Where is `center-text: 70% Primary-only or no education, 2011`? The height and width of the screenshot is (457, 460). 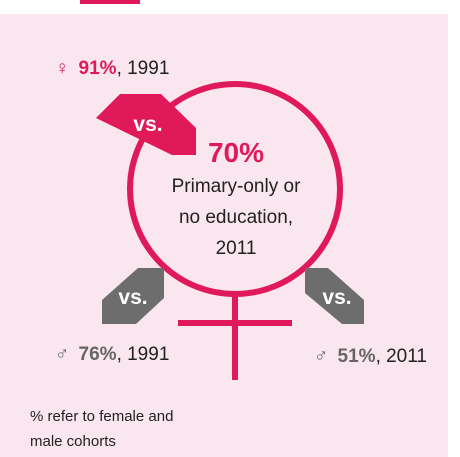
center-text: 70% Primary-only or no education, 2011 is located at coordinates (236, 199).